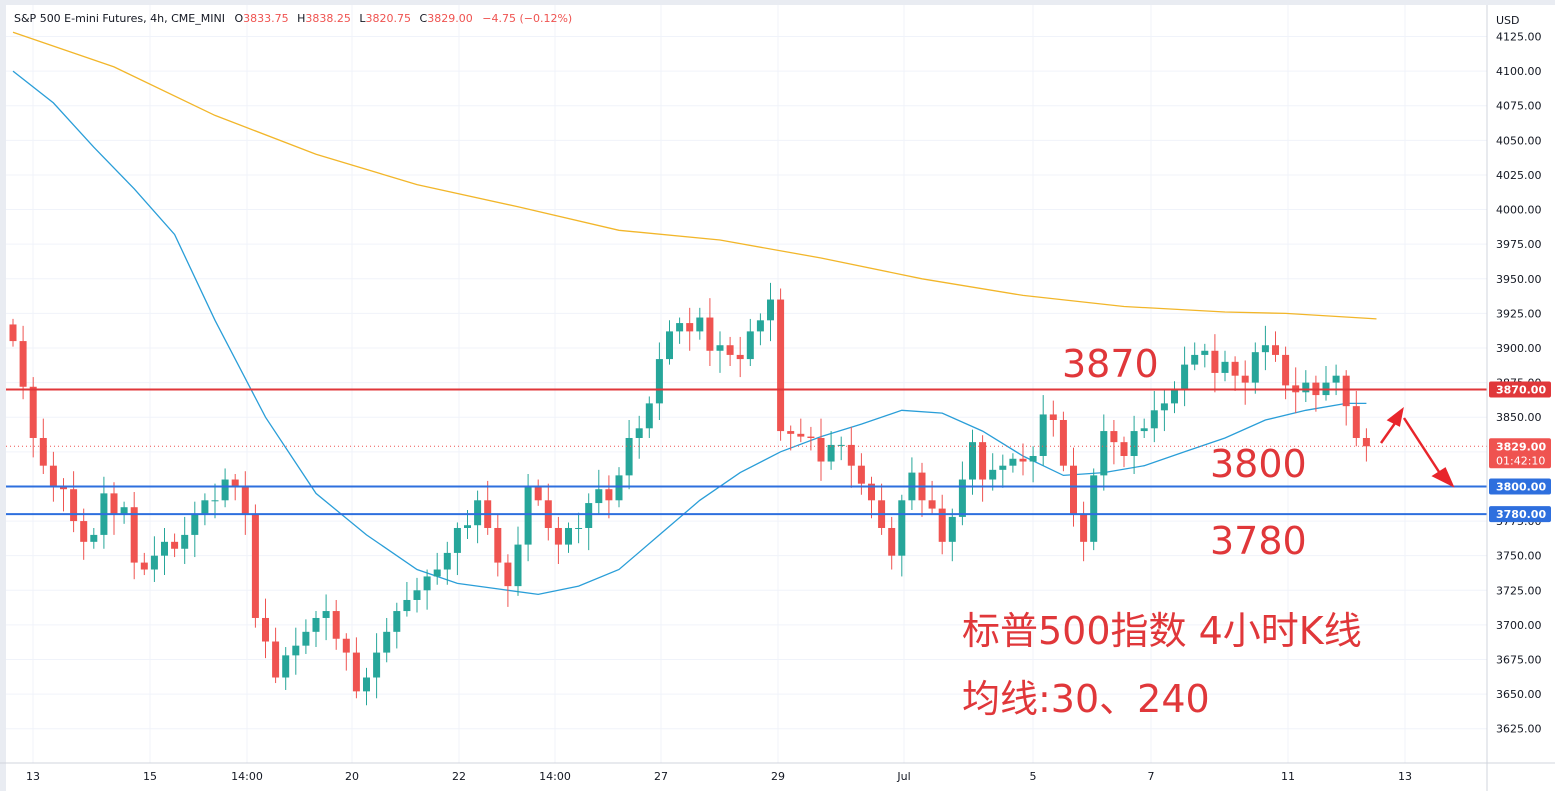 The image size is (1555, 791). Describe the element at coordinates (1519, 210) in the screenshot. I see `y-tick-label: 4000.00` at that location.